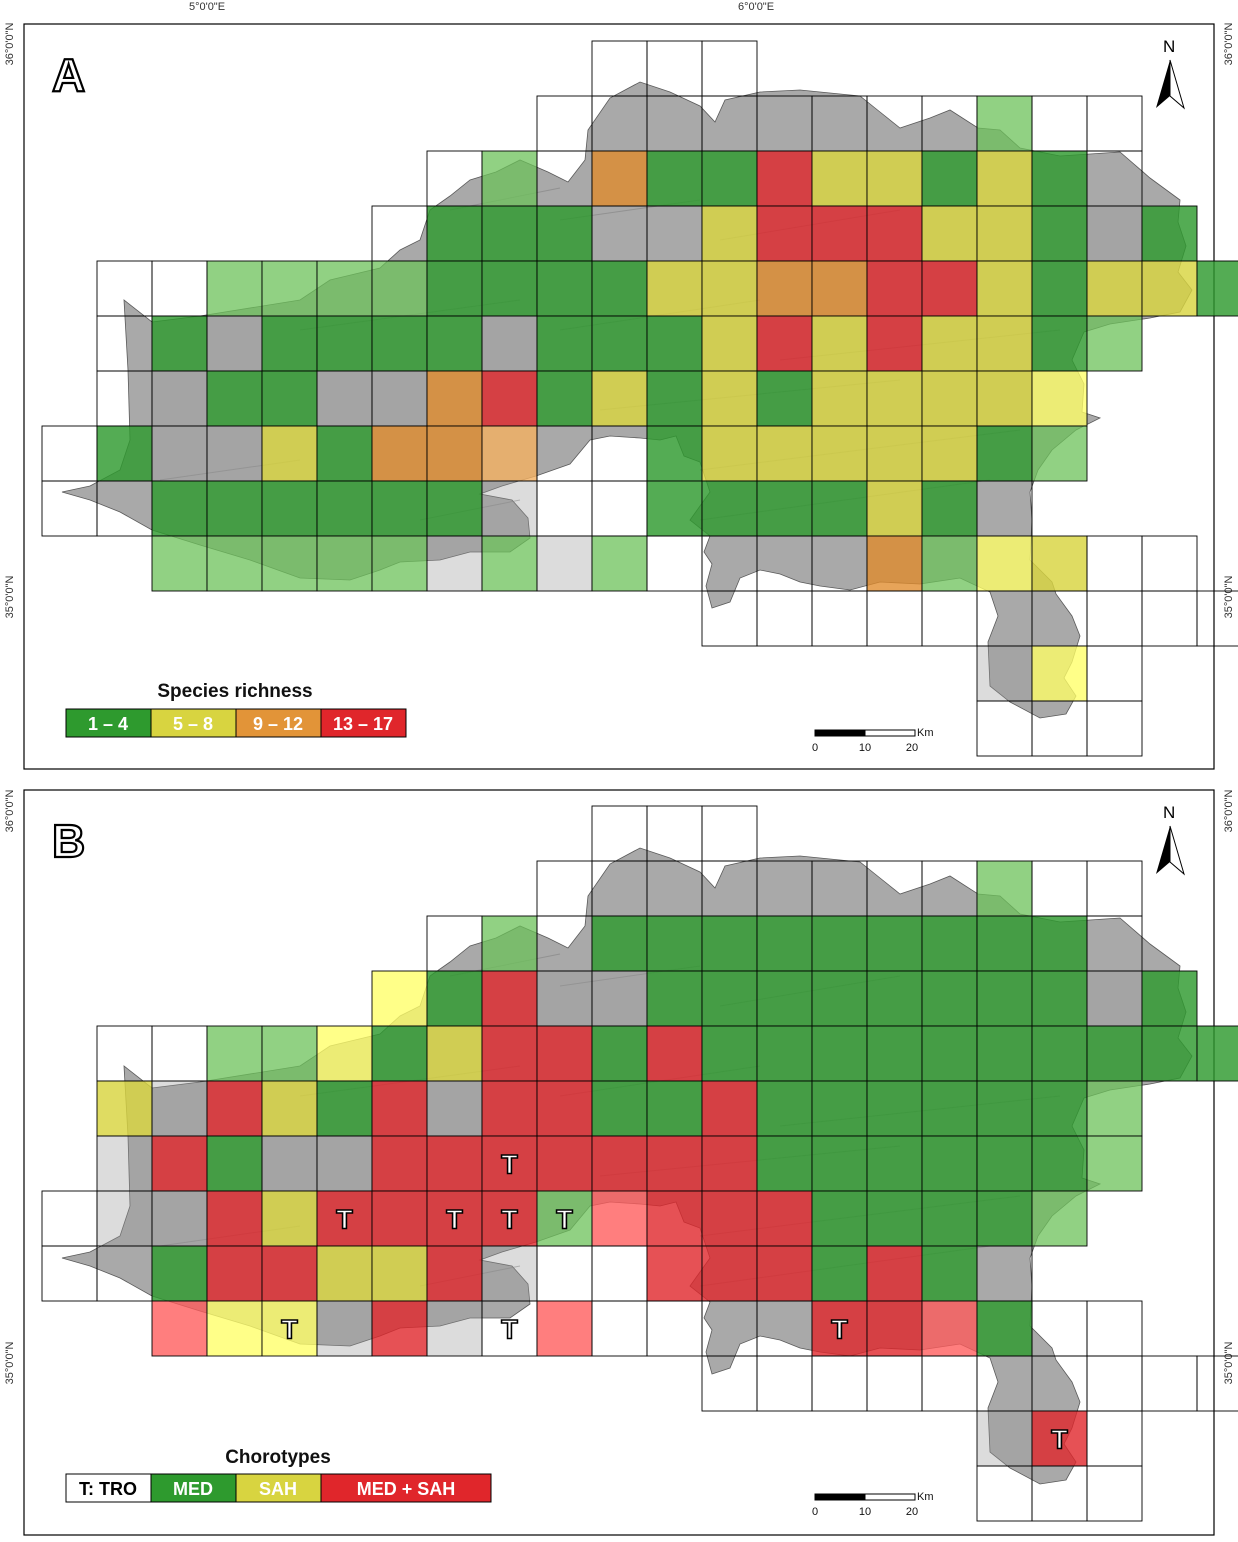 This screenshot has width=1238, height=1542. What do you see at coordinates (925, 1497) in the screenshot?
I see `scale-unit: Km` at bounding box center [925, 1497].